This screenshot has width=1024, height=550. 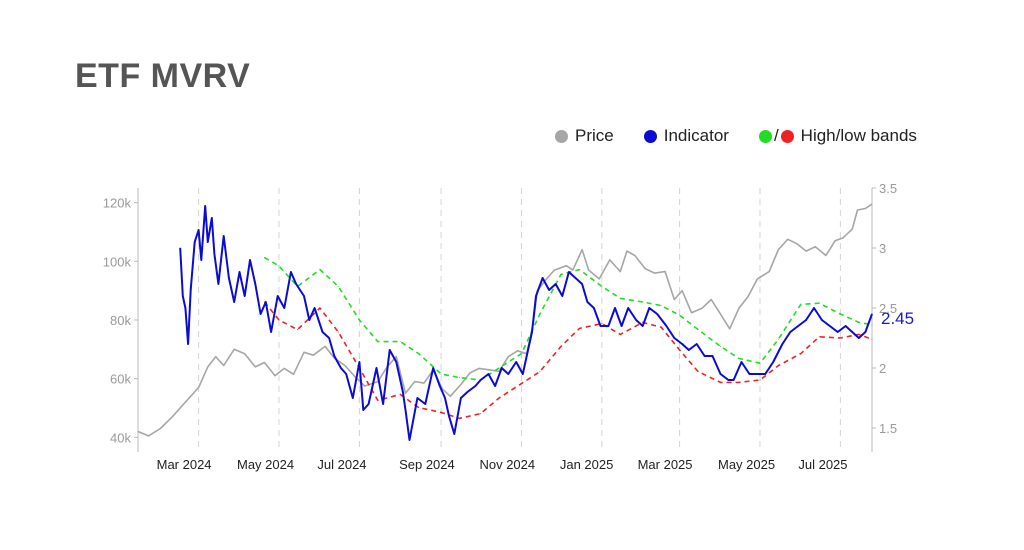 I want to click on x-tick-label: Jul 2024, so click(x=341, y=464).